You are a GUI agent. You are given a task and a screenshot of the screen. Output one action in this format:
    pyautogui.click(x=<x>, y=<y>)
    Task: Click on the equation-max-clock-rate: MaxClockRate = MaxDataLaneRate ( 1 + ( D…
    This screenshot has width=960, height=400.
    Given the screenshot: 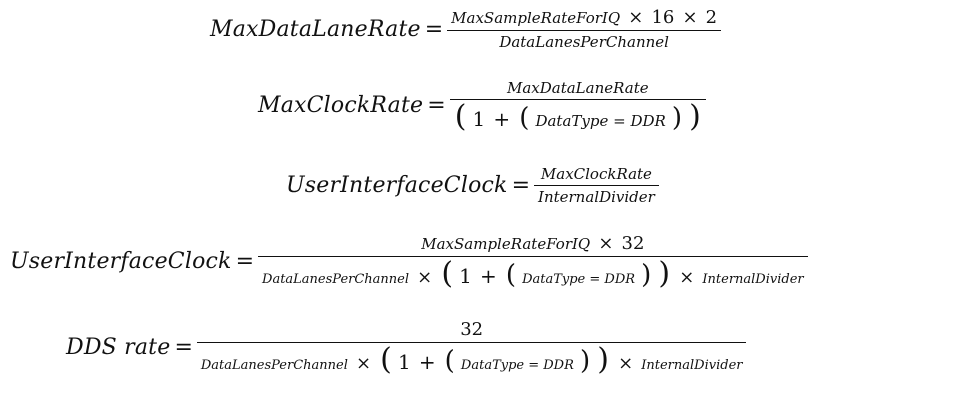 What is the action you would take?
    pyautogui.click(x=482, y=105)
    